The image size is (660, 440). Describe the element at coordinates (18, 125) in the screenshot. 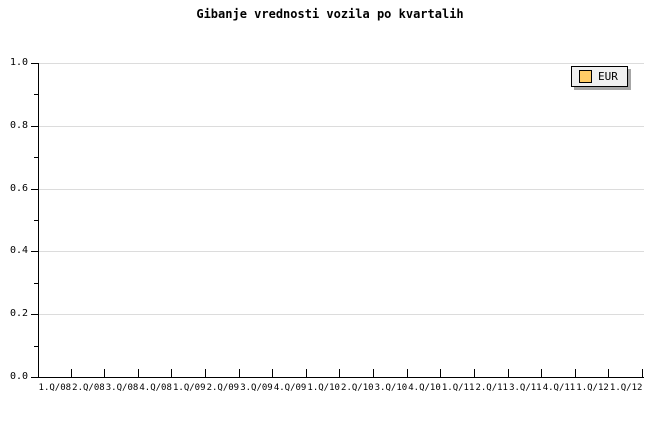

I see `y-tick-label: 0.8` at that location.